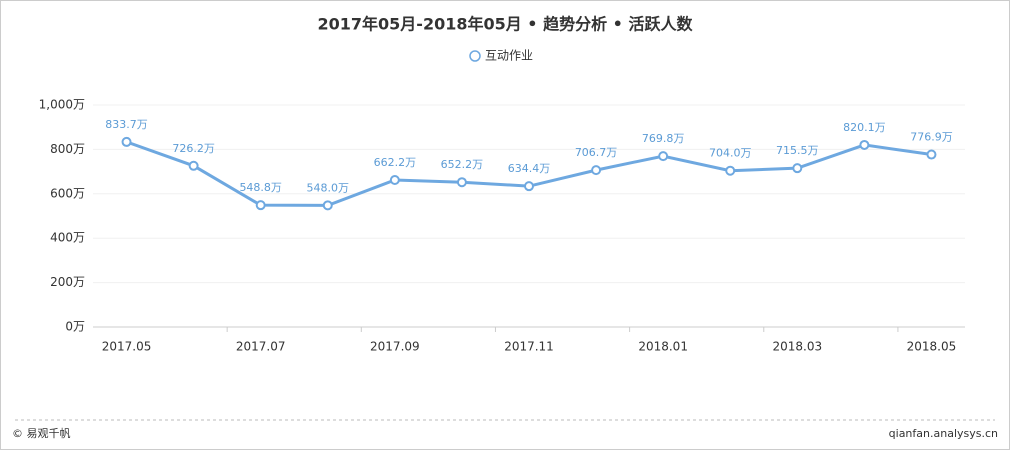 The height and width of the screenshot is (450, 1010). What do you see at coordinates (797, 347) in the screenshot?
I see `x-tick-label: 2018.03` at bounding box center [797, 347].